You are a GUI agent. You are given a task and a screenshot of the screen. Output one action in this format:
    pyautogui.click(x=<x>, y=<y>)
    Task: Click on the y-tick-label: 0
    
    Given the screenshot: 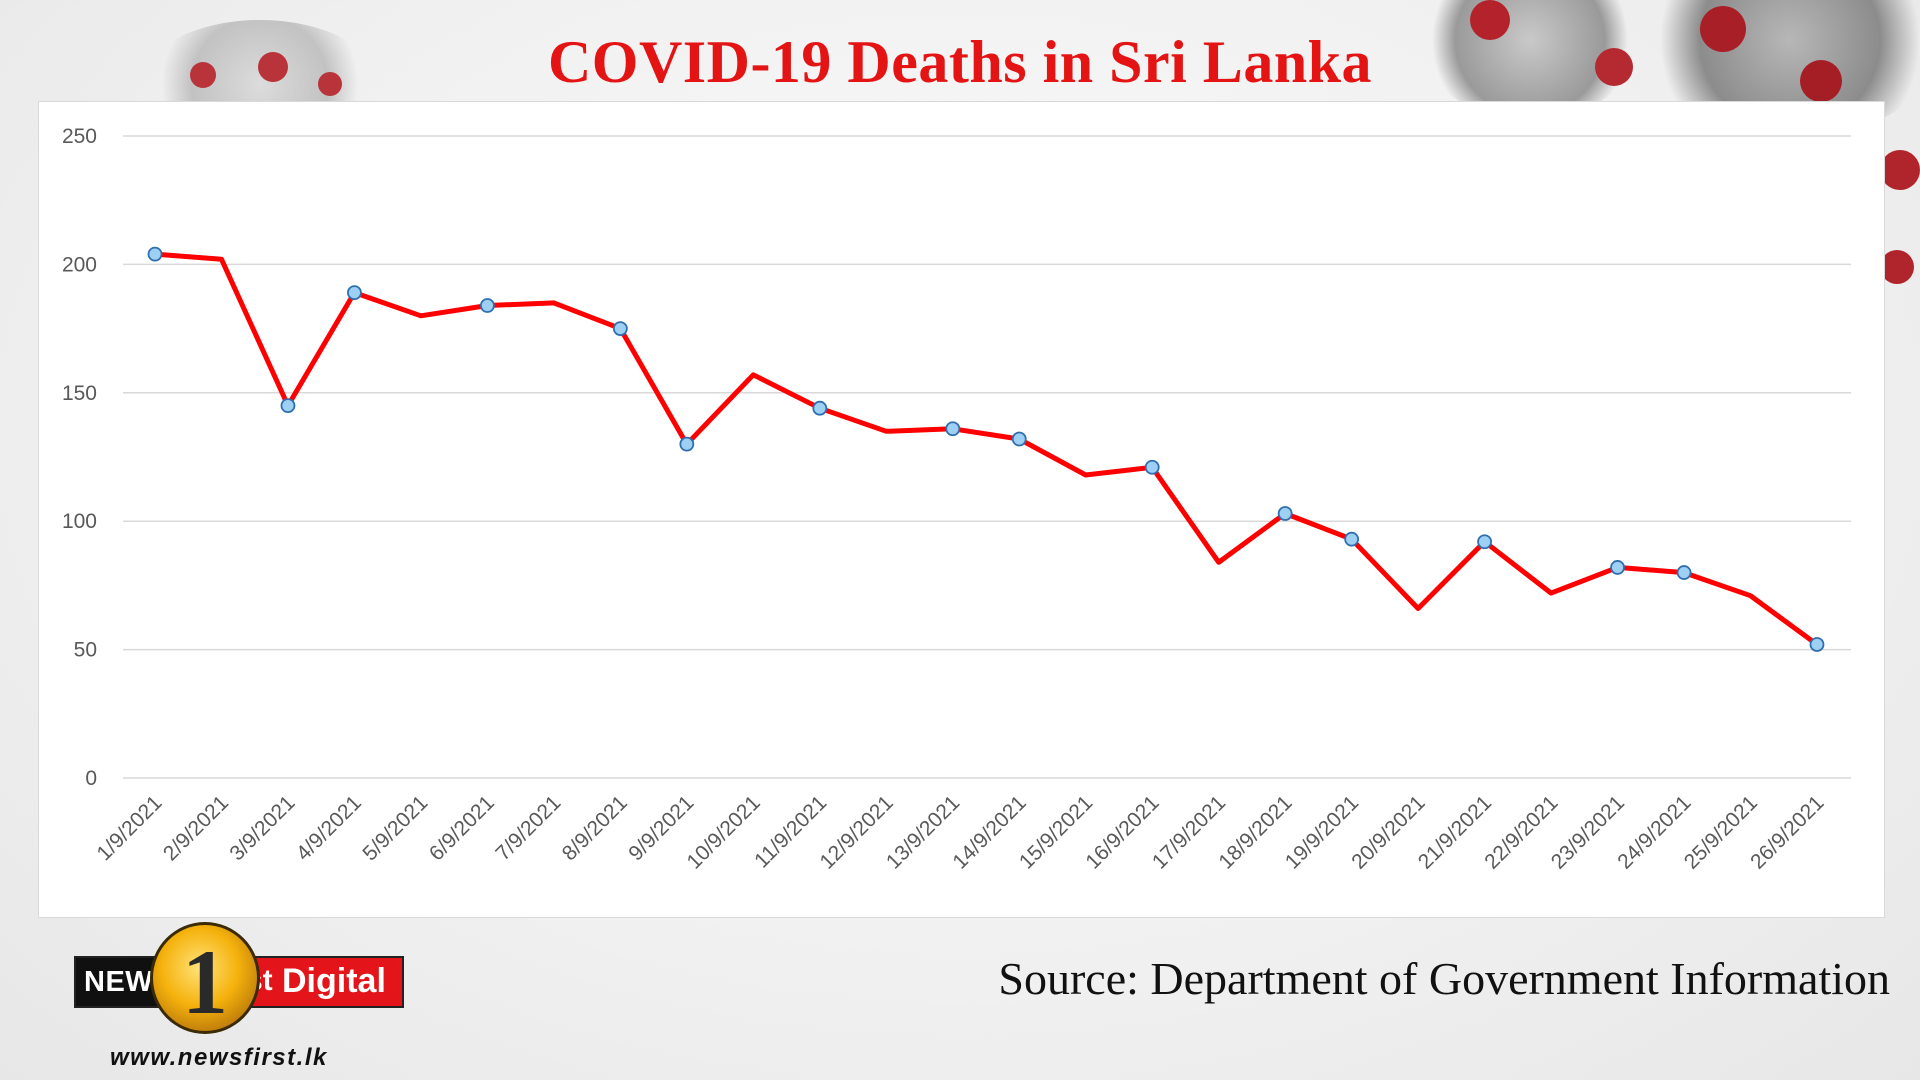 What is the action you would take?
    pyautogui.click(x=91, y=778)
    